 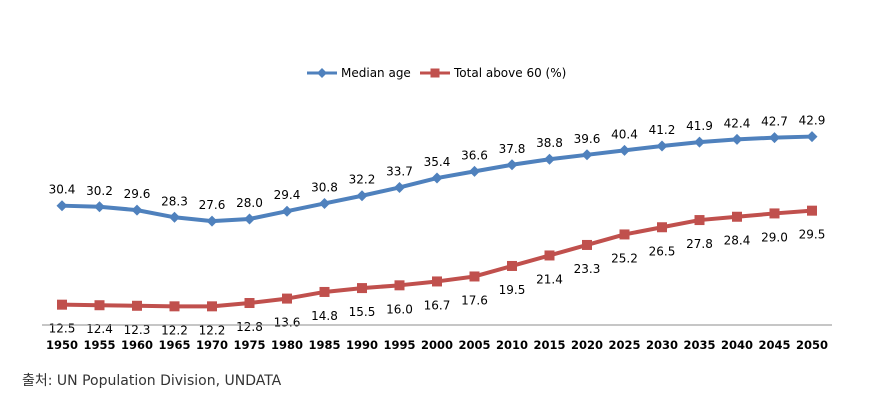 What do you see at coordinates (362, 312) in the screenshot?
I see `data-label-1-1990: 15.5` at bounding box center [362, 312].